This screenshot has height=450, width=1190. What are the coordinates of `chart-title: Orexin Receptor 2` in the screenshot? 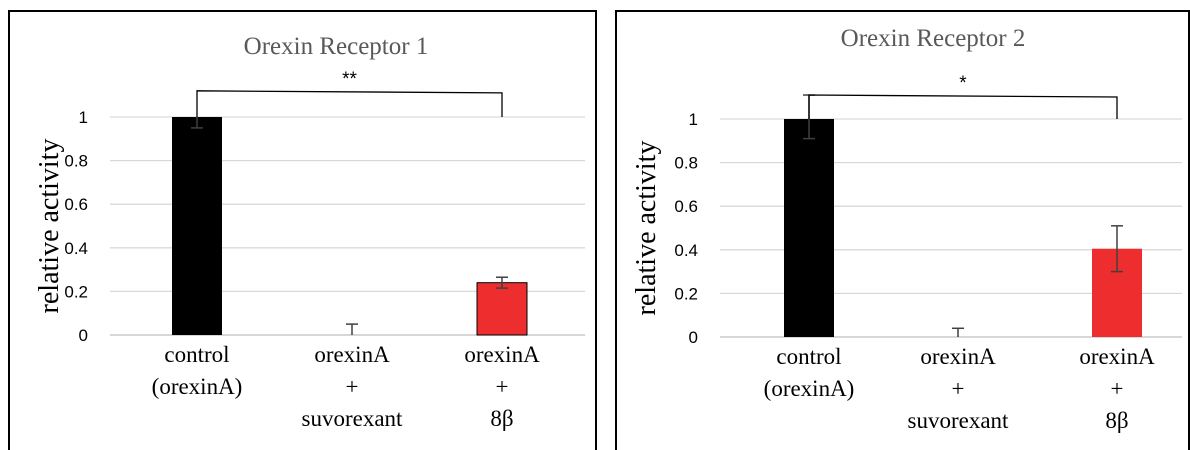 It's located at (933, 38).